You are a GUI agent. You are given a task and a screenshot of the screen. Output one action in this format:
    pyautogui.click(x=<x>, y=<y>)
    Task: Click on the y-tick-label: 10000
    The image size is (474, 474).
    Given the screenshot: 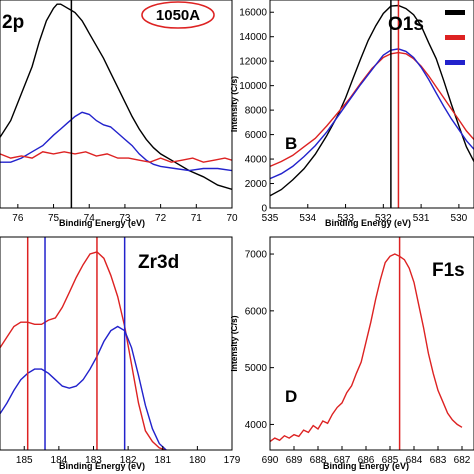 What is the action you would take?
    pyautogui.click(x=253, y=86)
    